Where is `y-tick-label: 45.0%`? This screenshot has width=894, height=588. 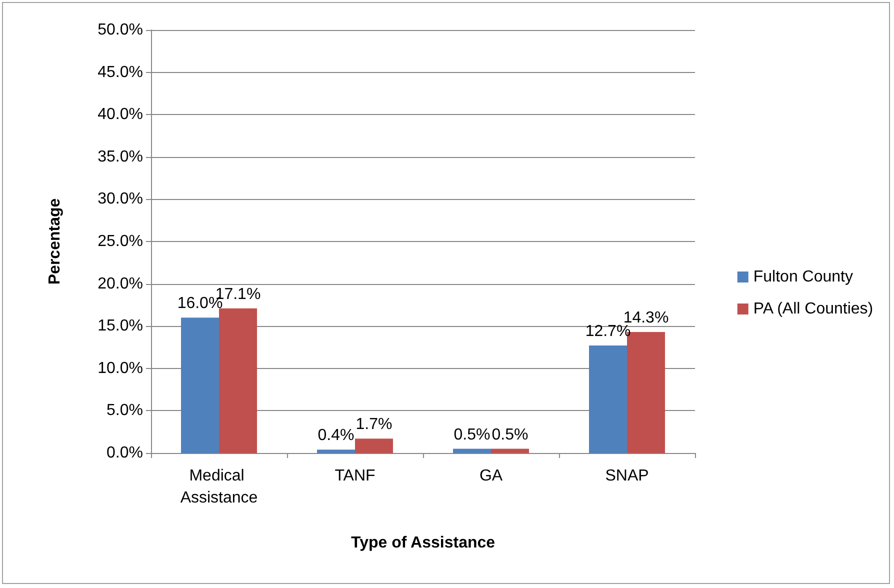
y-tick-label: 45.0% is located at coordinates (120, 72).